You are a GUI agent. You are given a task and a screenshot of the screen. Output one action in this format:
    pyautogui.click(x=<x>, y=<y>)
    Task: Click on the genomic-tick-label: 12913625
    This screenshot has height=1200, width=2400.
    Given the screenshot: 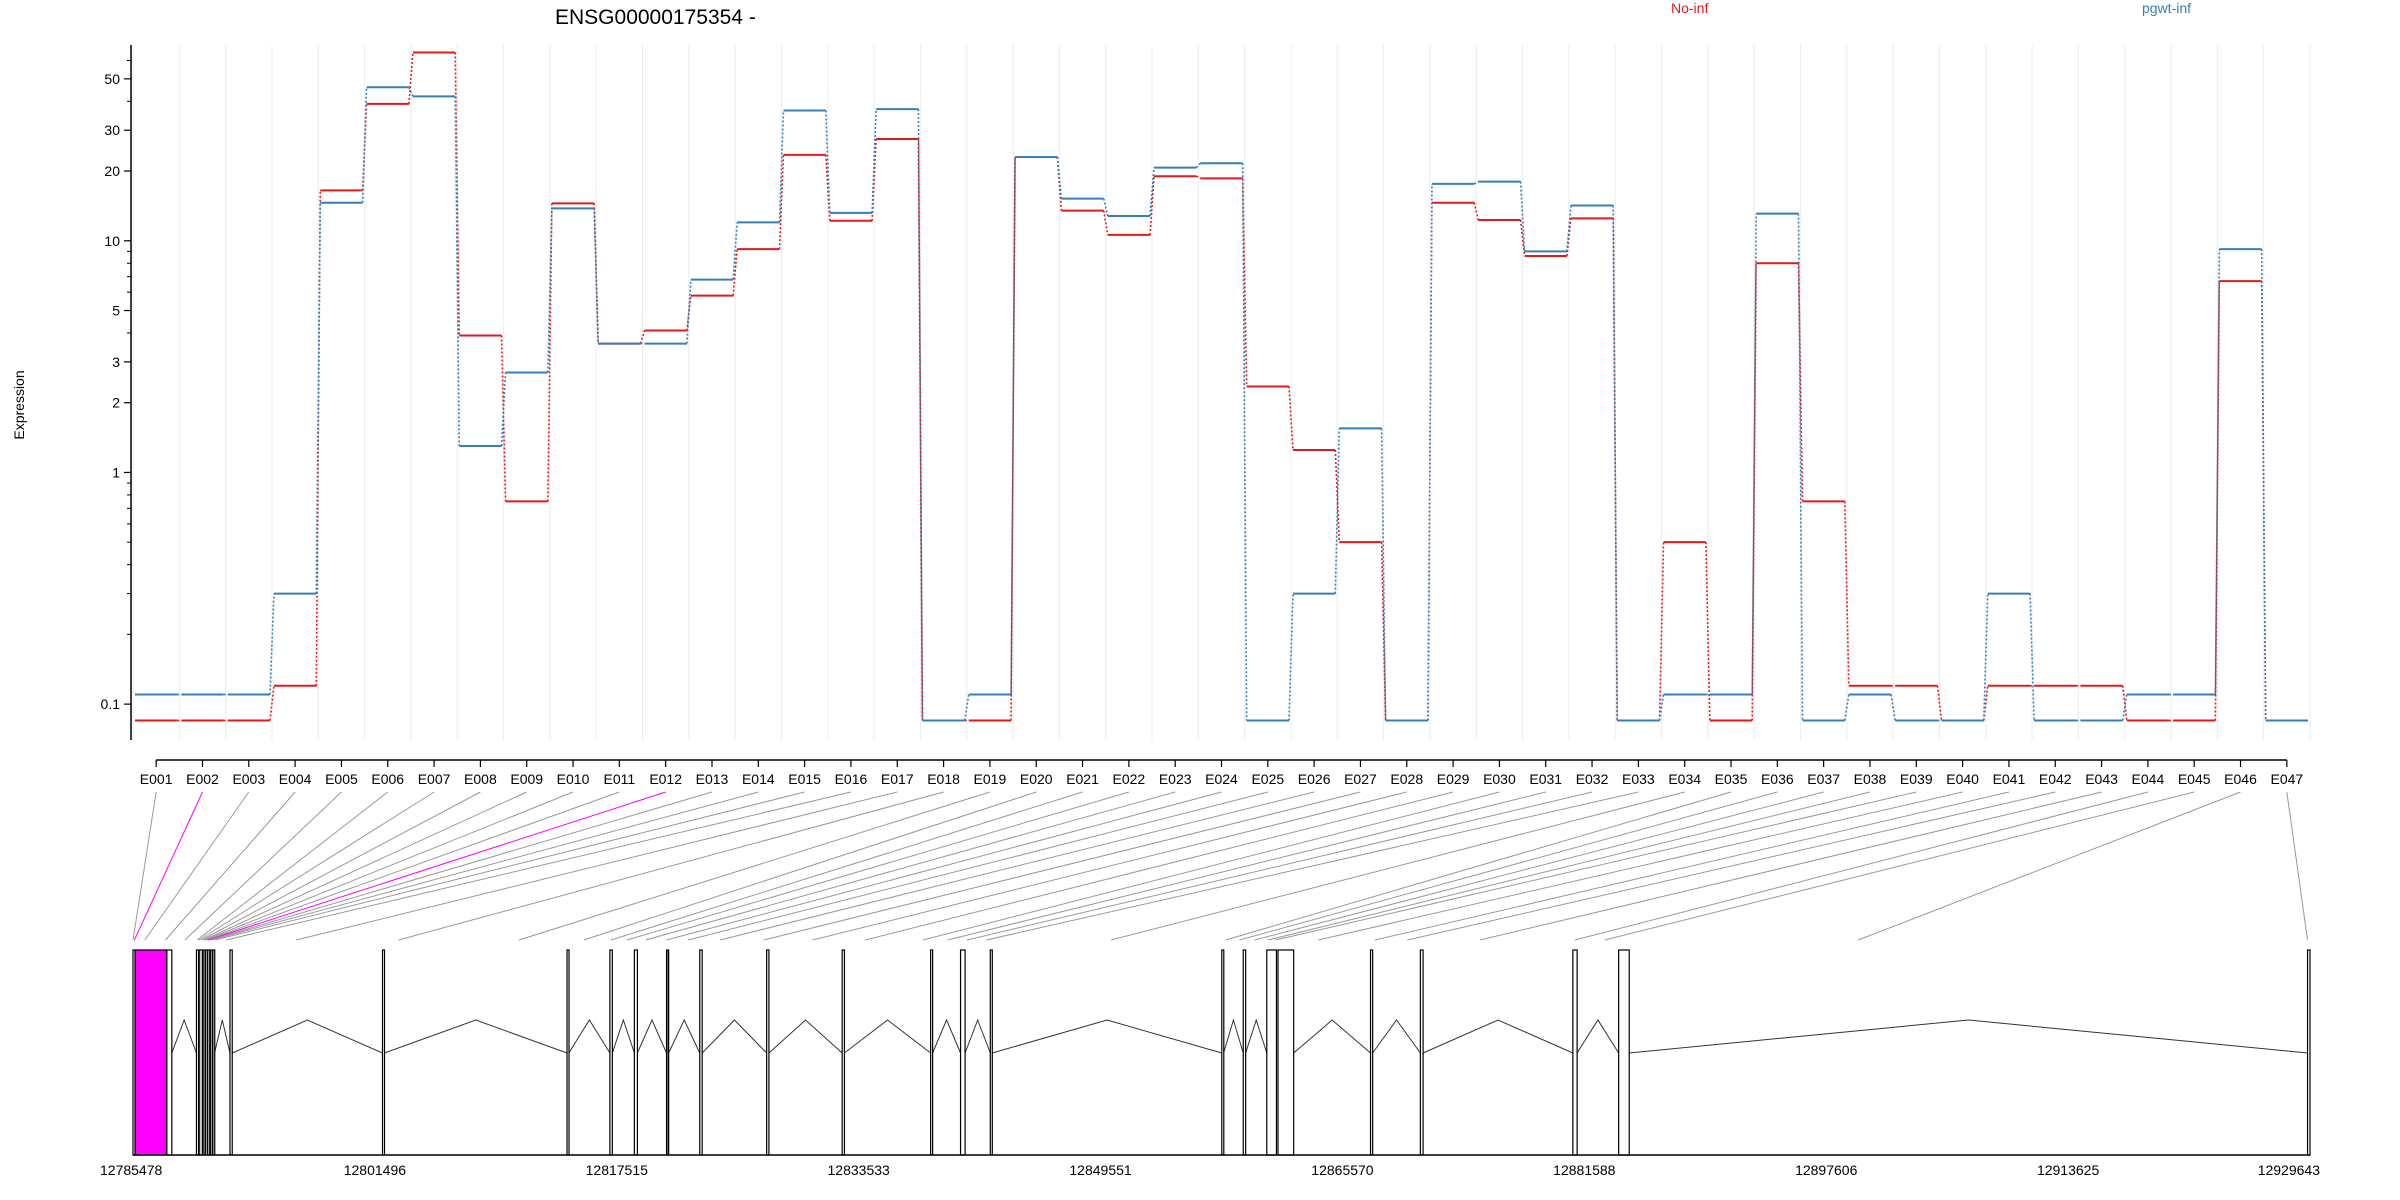 What is the action you would take?
    pyautogui.click(x=2068, y=1170)
    